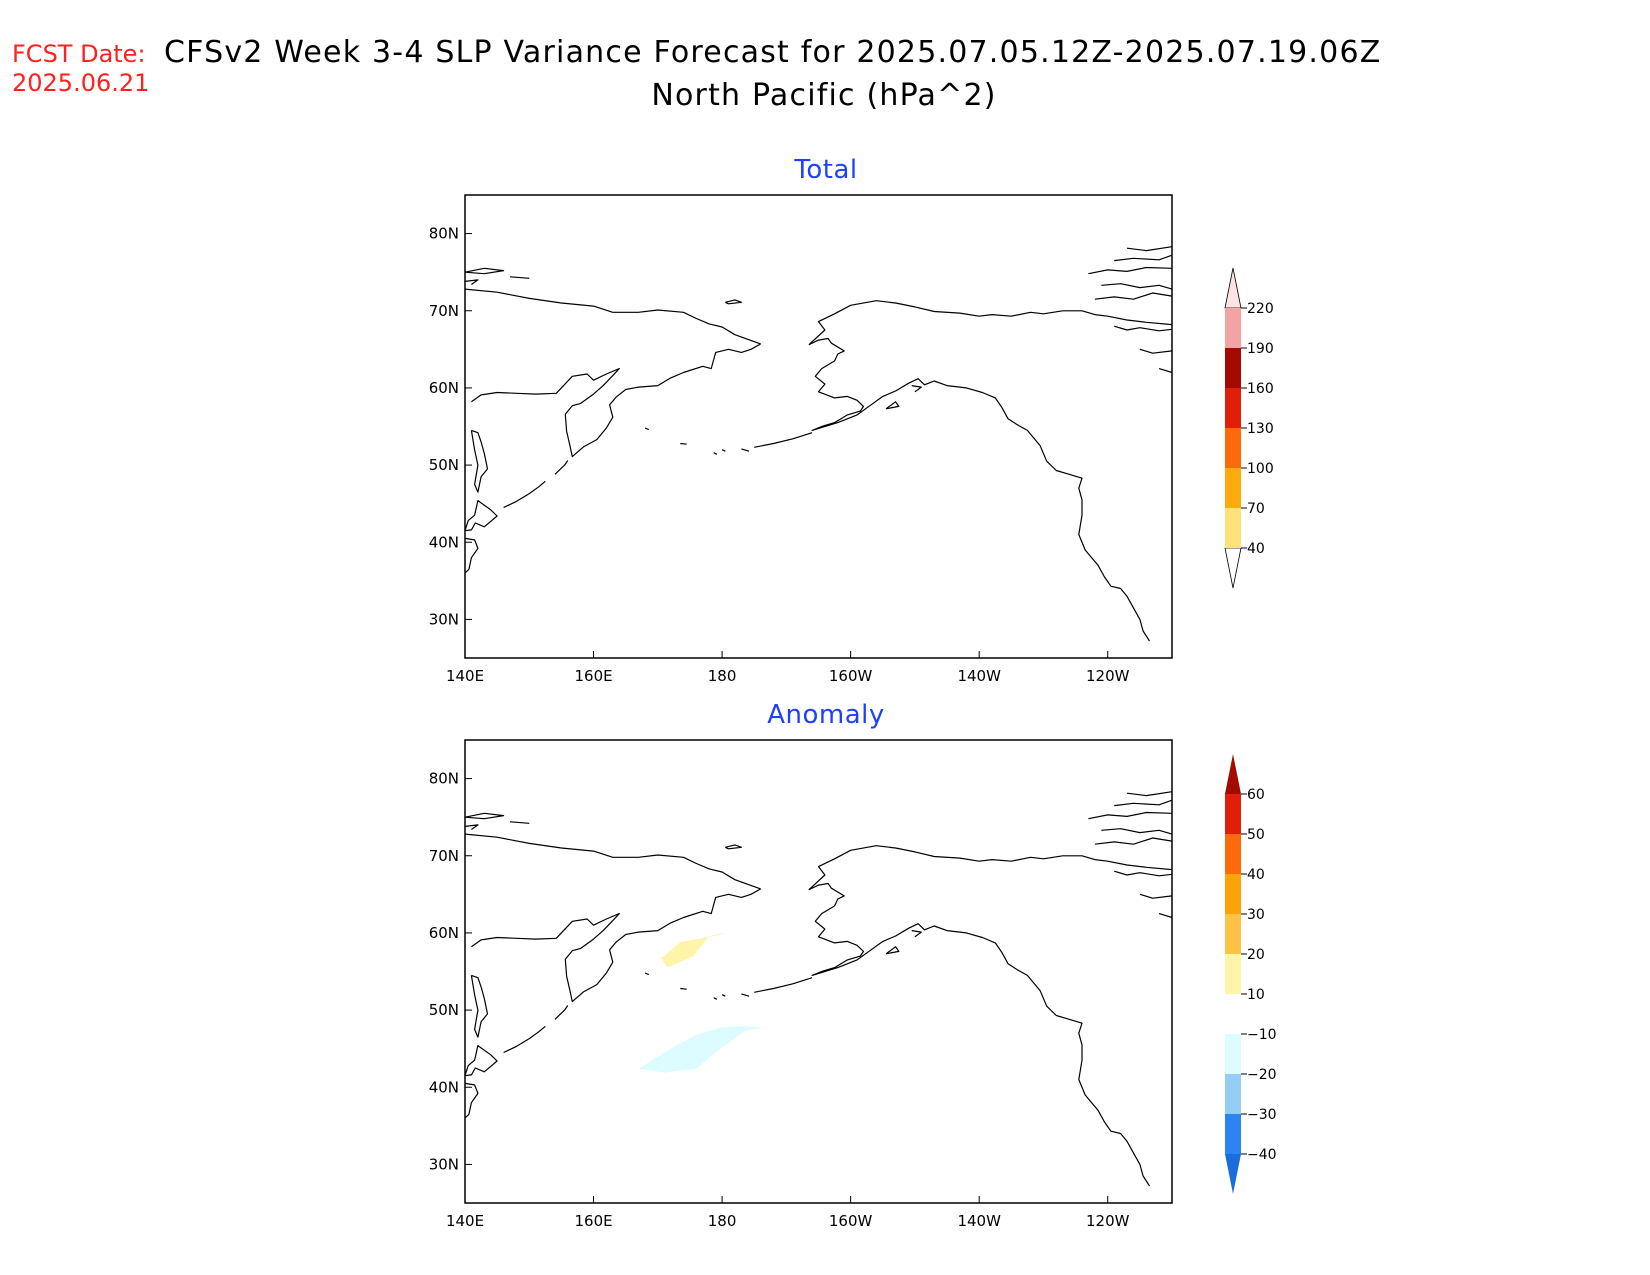 The width and height of the screenshot is (1650, 1275). What do you see at coordinates (979, 676) in the screenshot?
I see `total-lon-tick-label: 140W` at bounding box center [979, 676].